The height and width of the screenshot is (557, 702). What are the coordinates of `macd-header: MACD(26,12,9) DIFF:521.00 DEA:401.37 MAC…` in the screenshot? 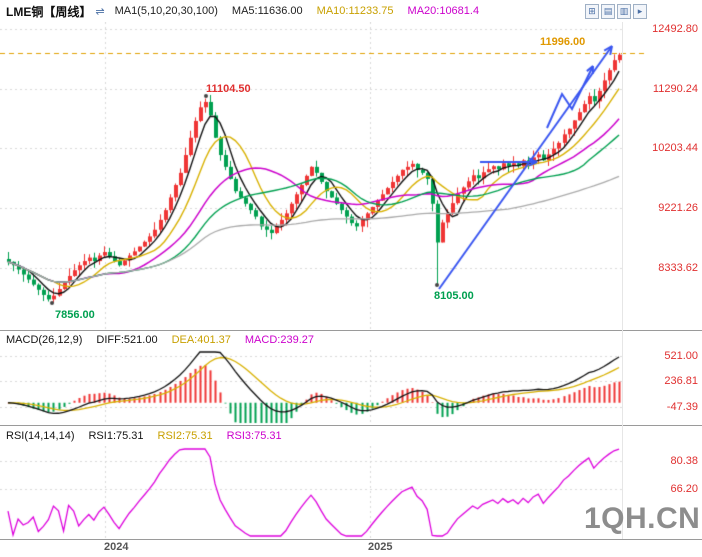 It's located at (160, 340).